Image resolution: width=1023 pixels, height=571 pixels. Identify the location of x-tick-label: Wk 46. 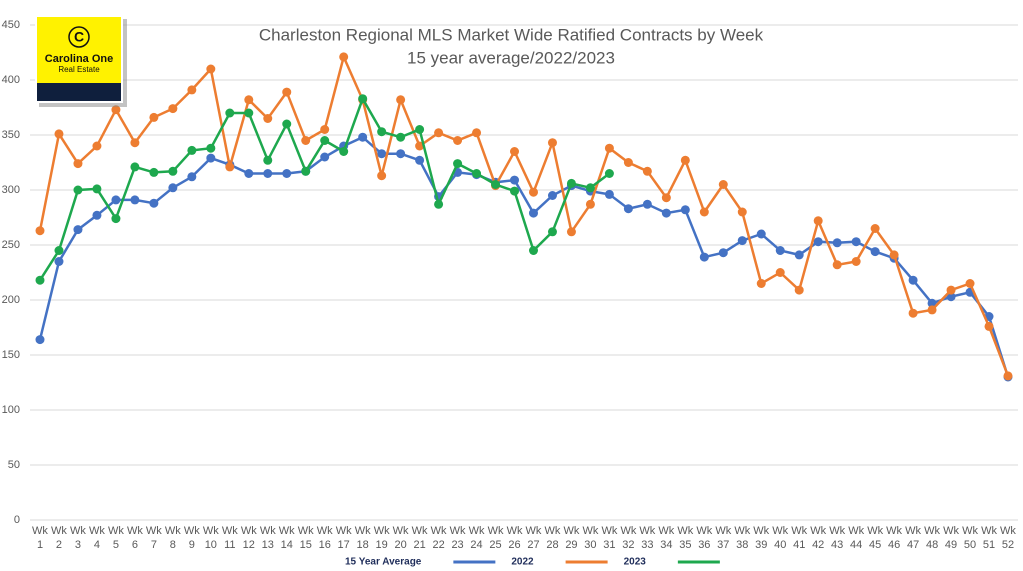
(894, 538).